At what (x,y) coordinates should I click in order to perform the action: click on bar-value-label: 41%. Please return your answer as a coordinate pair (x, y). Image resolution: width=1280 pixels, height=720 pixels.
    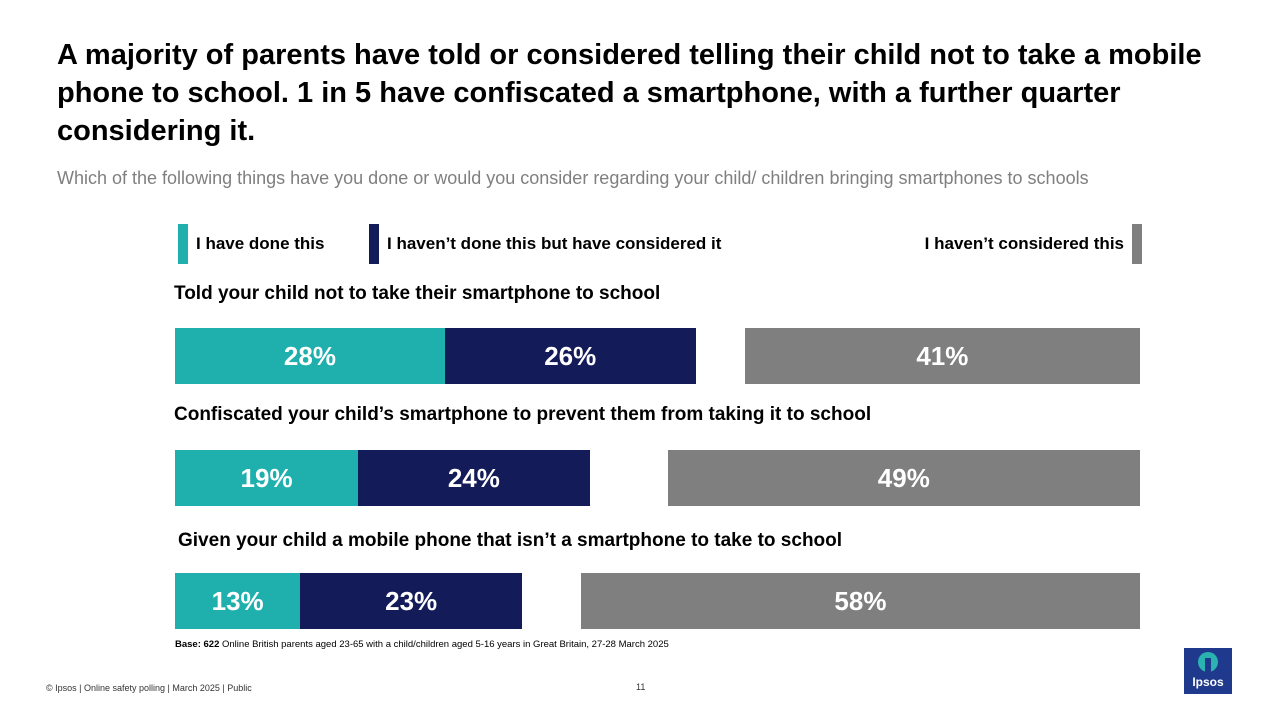
    Looking at the image, I should click on (942, 355).